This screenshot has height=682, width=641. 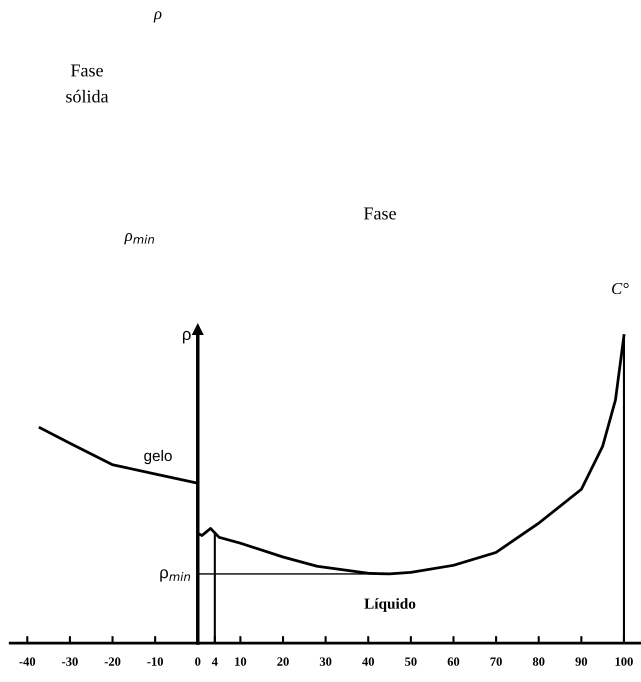 What do you see at coordinates (197, 661) in the screenshot?
I see `x-tick-label: 0` at bounding box center [197, 661].